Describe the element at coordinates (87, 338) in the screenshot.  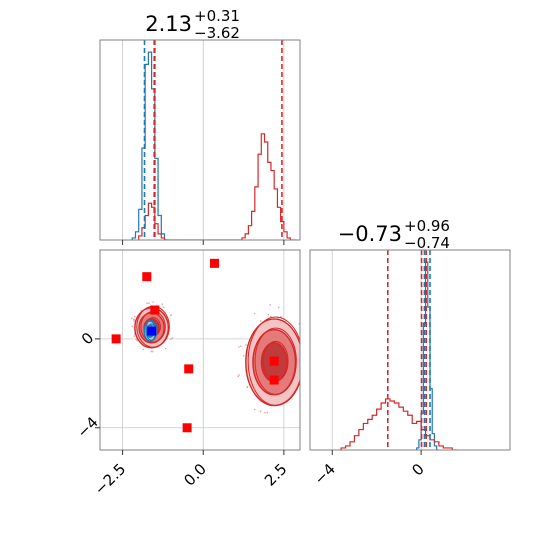
I see `y-tick-label: 0` at that location.